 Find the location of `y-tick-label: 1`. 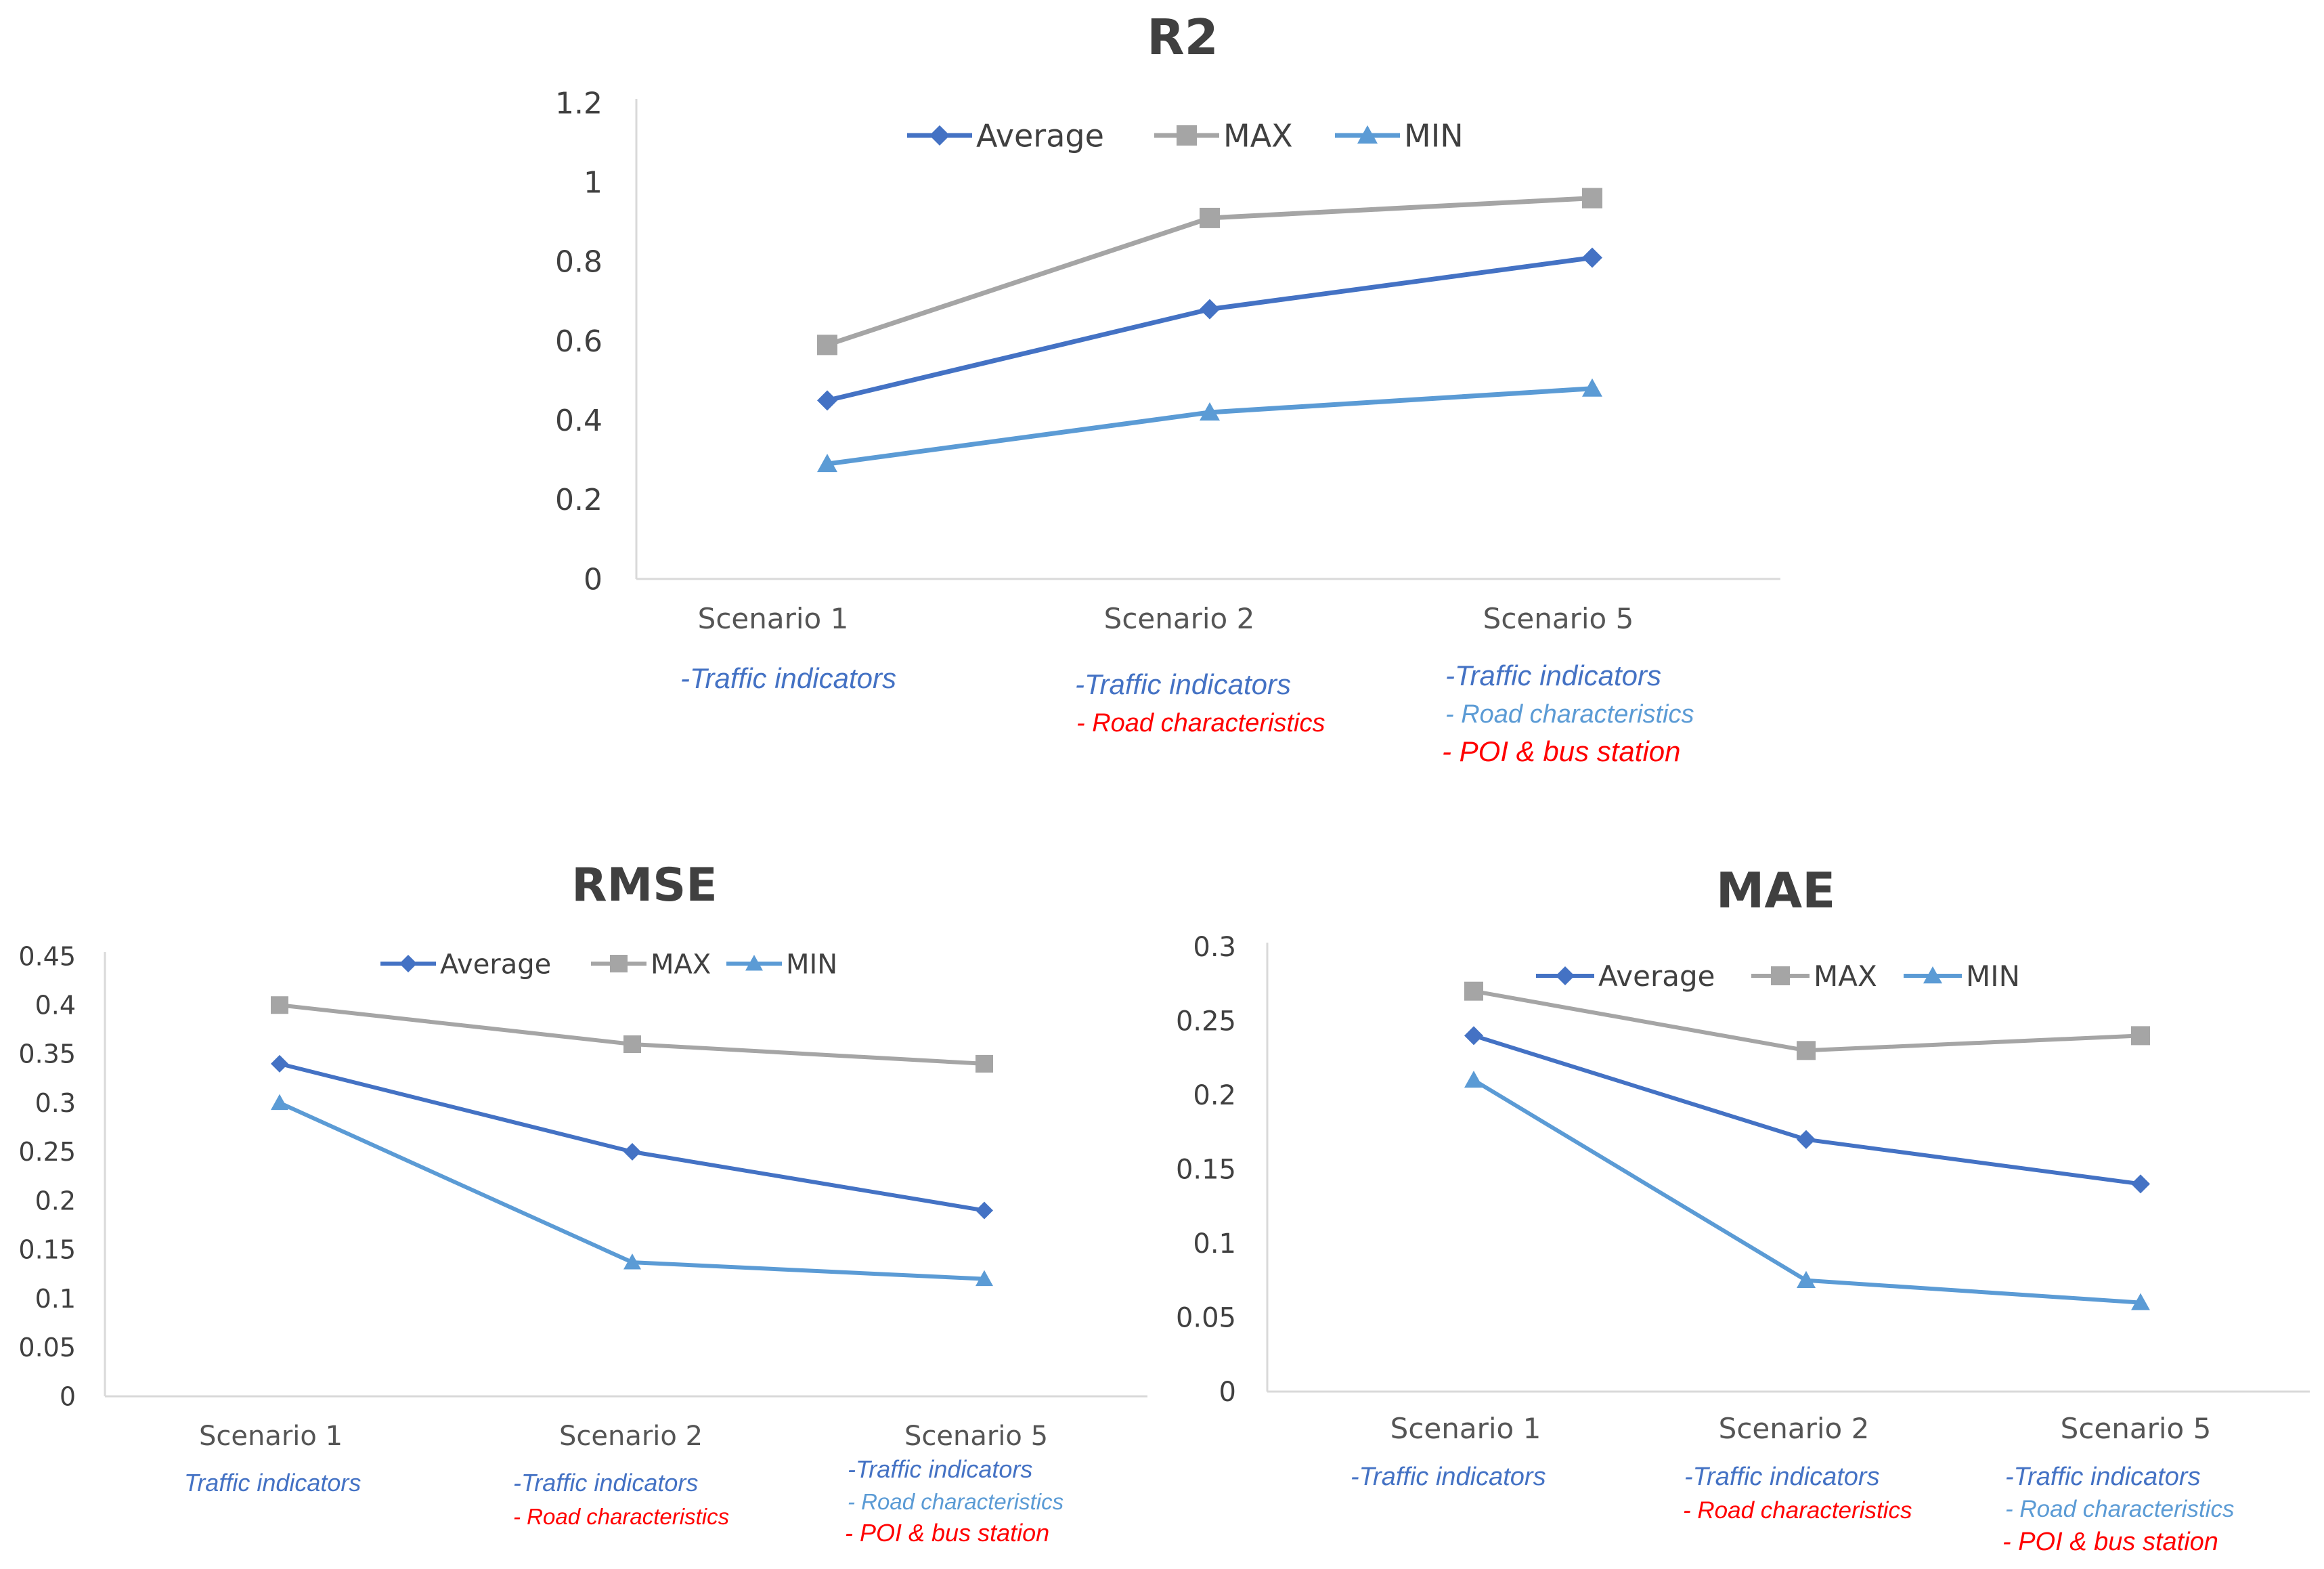

y-tick-label: 1 is located at coordinates (593, 183).